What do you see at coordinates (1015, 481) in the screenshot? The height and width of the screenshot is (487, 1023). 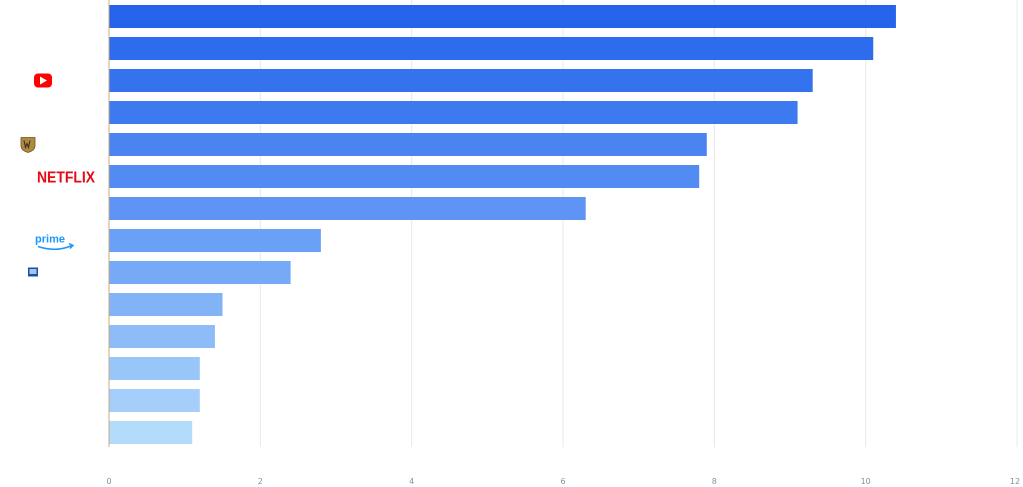 I see `x-tick-label: 12` at bounding box center [1015, 481].